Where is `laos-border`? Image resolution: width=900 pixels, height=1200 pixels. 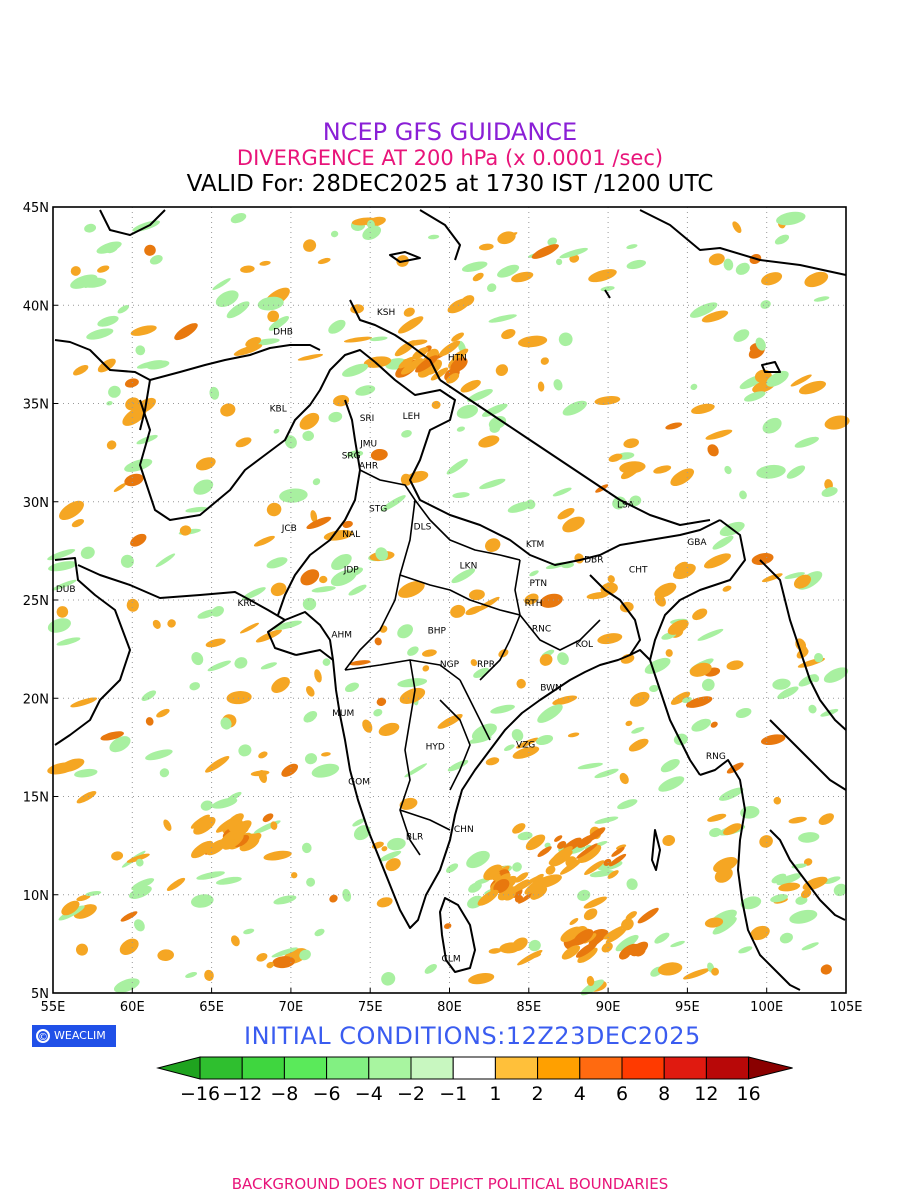
laos-border is located at coordinates (808, 755).